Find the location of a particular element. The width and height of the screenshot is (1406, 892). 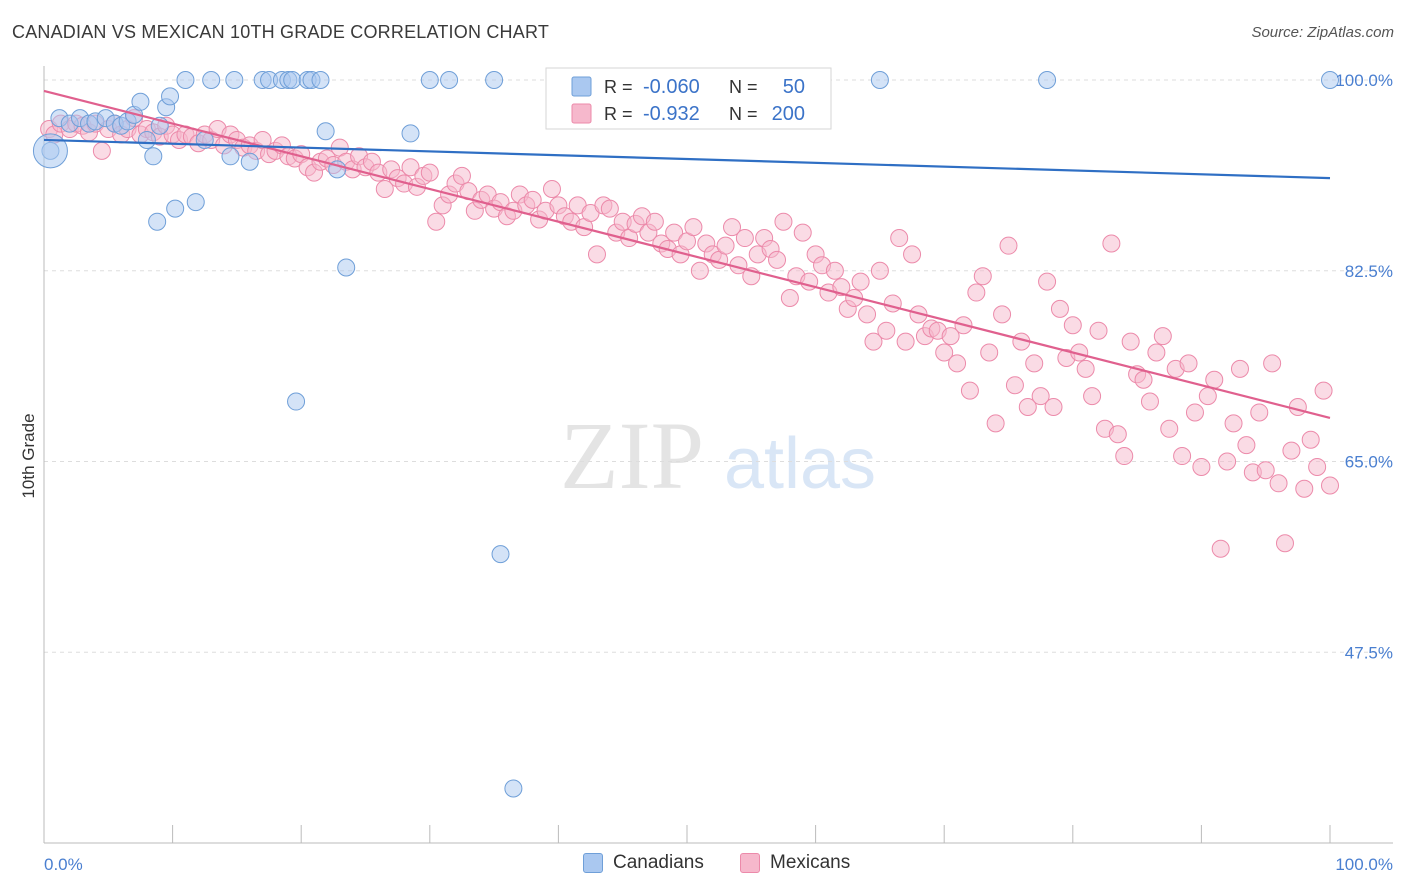

legend-item-mexicans: Mexicans is located at coordinates (795, 863).